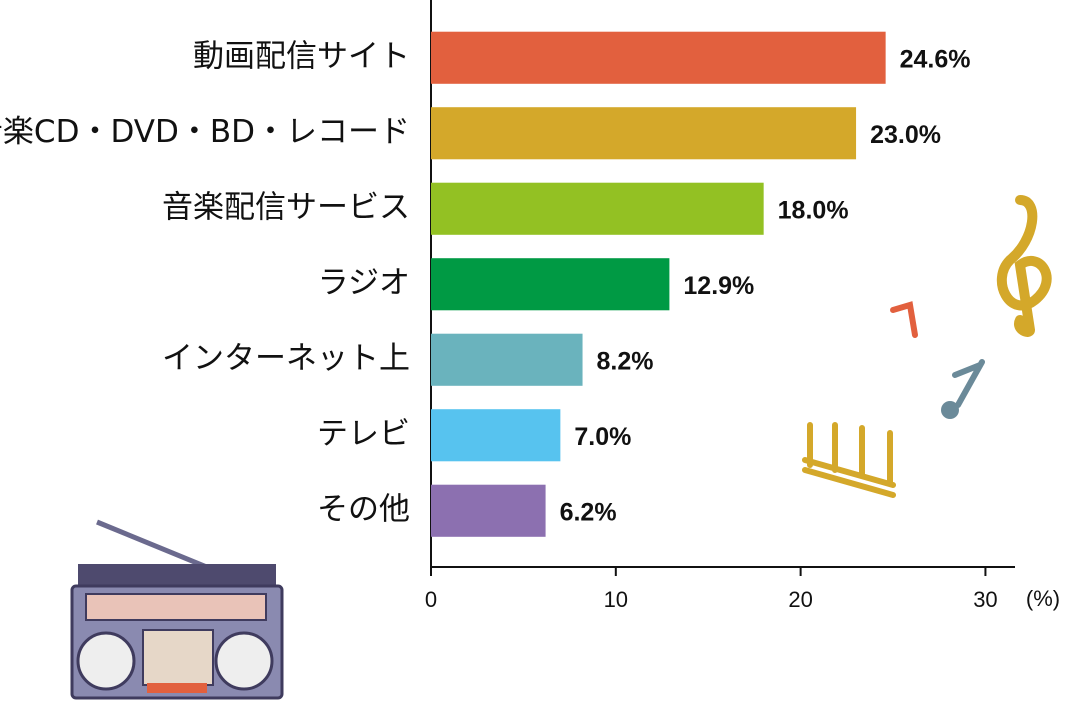 The image size is (1069, 705). Describe the element at coordinates (364, 283) in the screenshot. I see `y-tick-label: ラジオ` at that location.